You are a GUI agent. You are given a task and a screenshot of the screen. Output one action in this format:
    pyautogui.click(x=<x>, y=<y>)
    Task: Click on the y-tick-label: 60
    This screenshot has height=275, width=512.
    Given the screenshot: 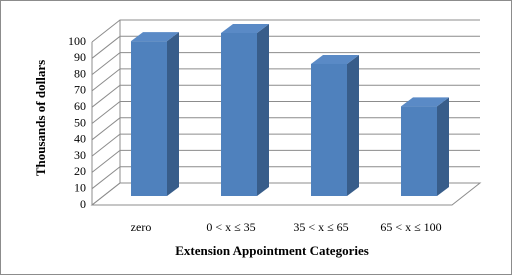 What is the action you would take?
    pyautogui.click(x=80, y=106)
    